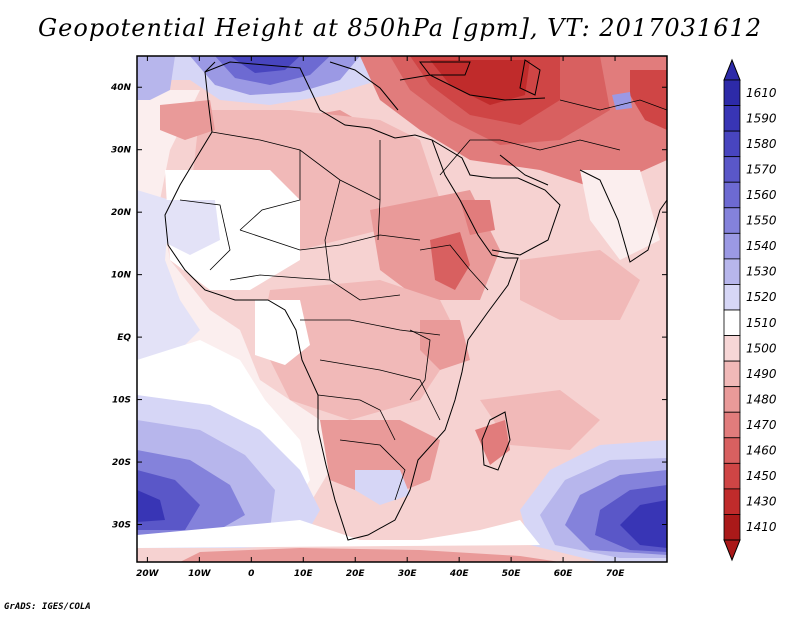 This screenshot has height=618, width=800. I want to click on colorbar-min-arrow, so click(732, 550).